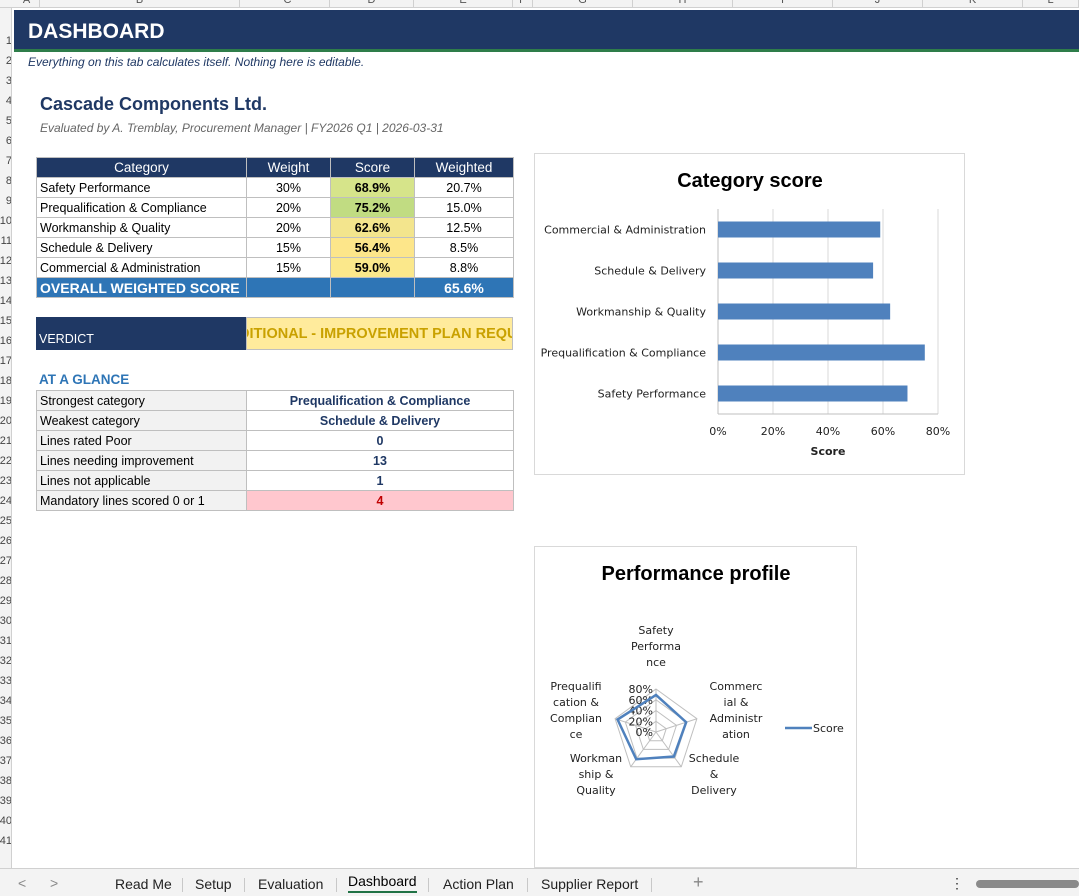 The width and height of the screenshot is (1079, 896). Describe the element at coordinates (750, 181) in the screenshot. I see `bar-chart-title: Category score` at that location.